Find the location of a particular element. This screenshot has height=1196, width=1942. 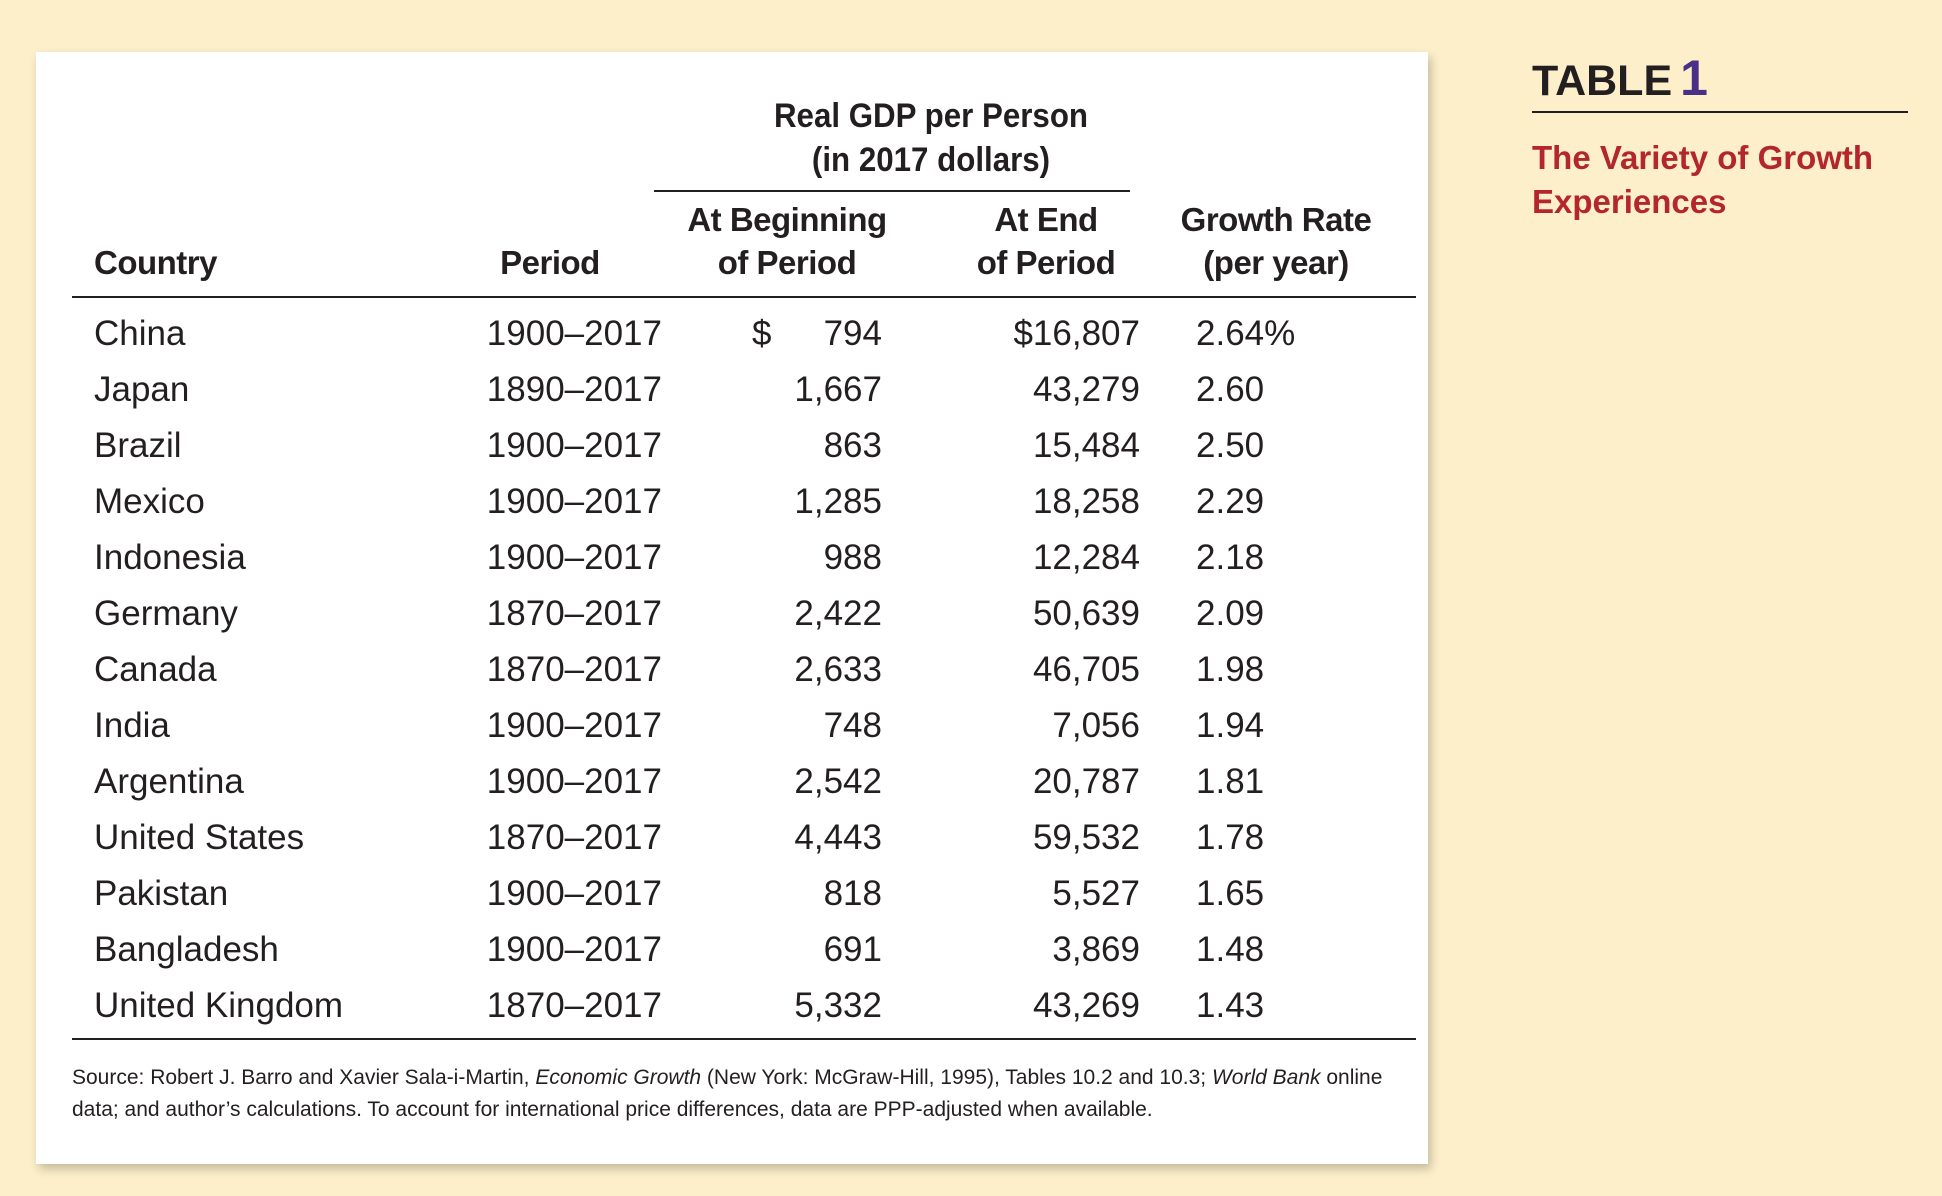

table-label-rule is located at coordinates (1720, 112).